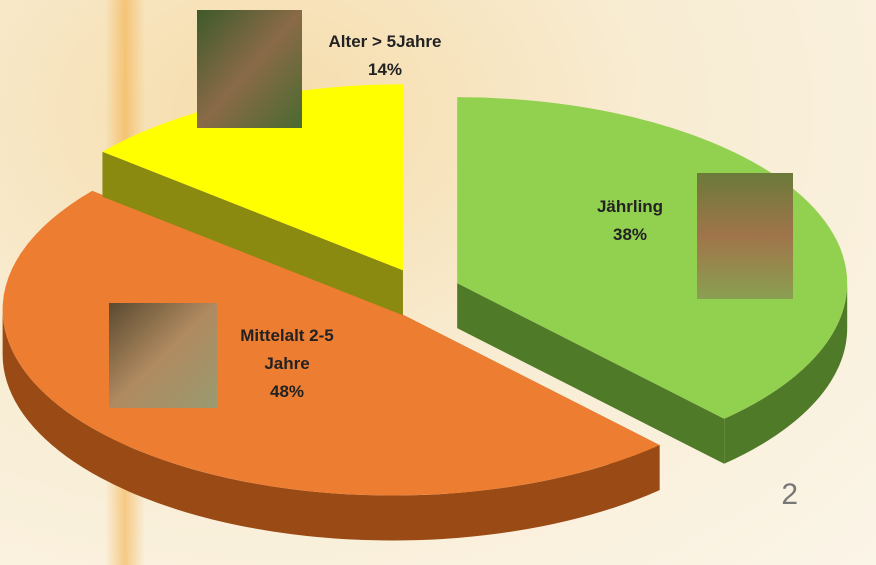  Describe the element at coordinates (630, 206) in the screenshot. I see `category-label: Jährling` at that location.